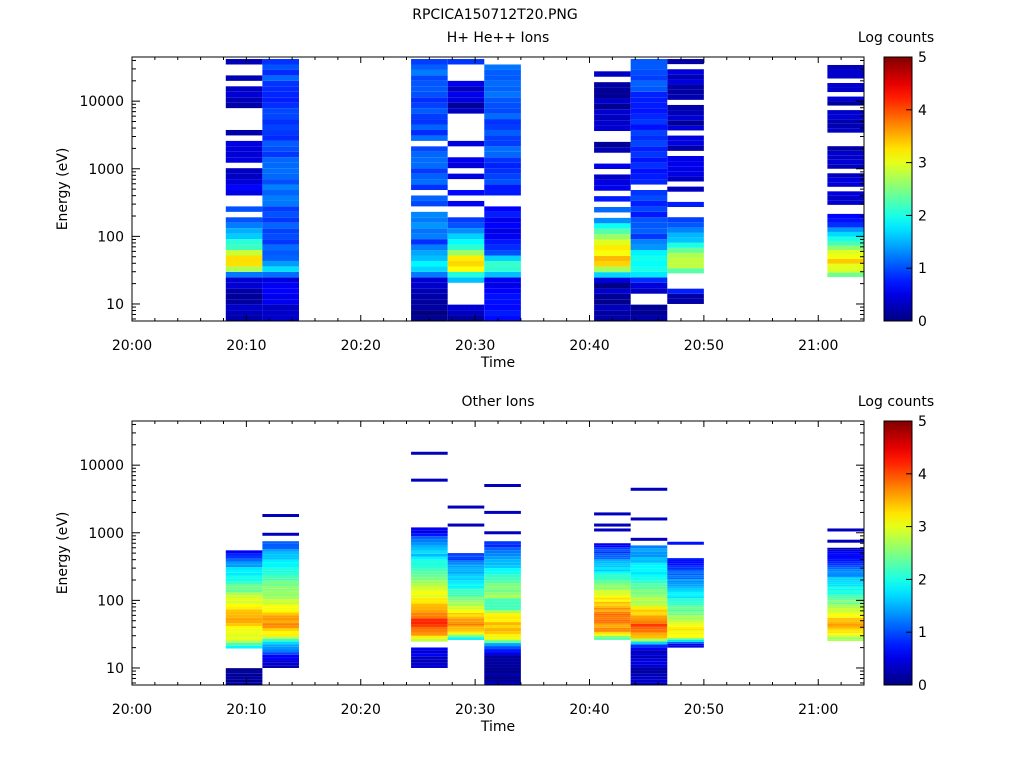 The width and height of the screenshot is (1024, 768). I want to click on figure-title: RPCICA150712T20.PNG, so click(494, 15).